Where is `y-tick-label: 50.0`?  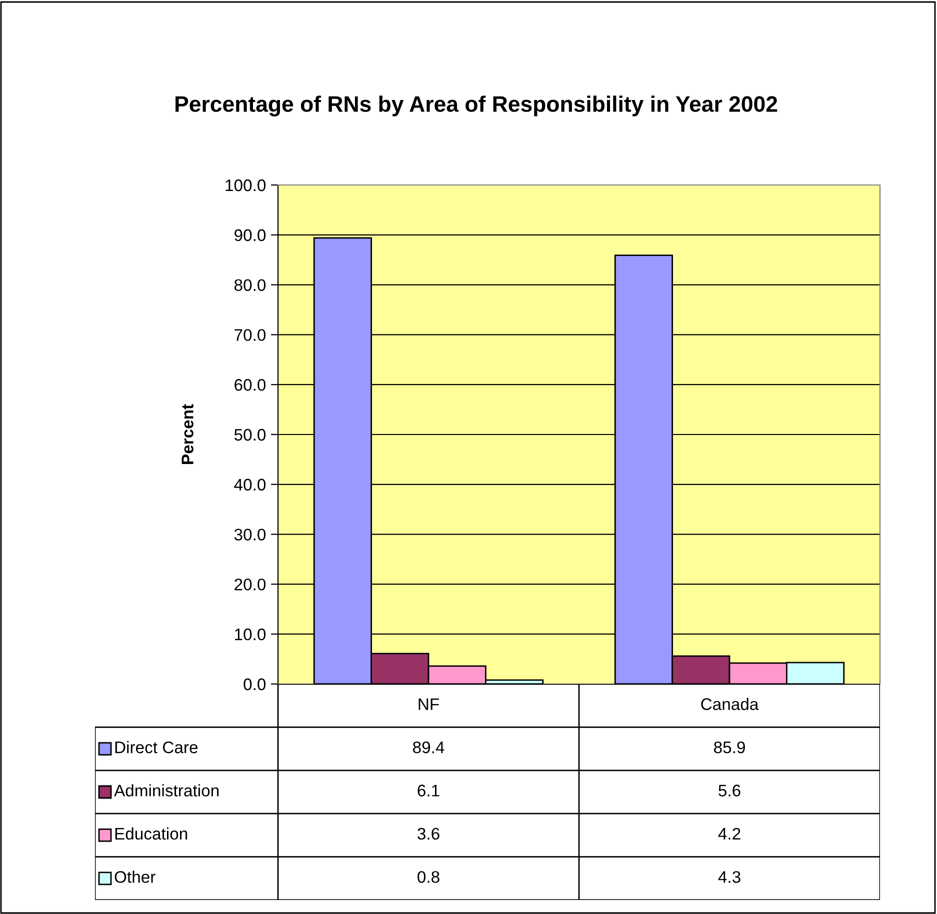 y-tick-label: 50.0 is located at coordinates (250, 434).